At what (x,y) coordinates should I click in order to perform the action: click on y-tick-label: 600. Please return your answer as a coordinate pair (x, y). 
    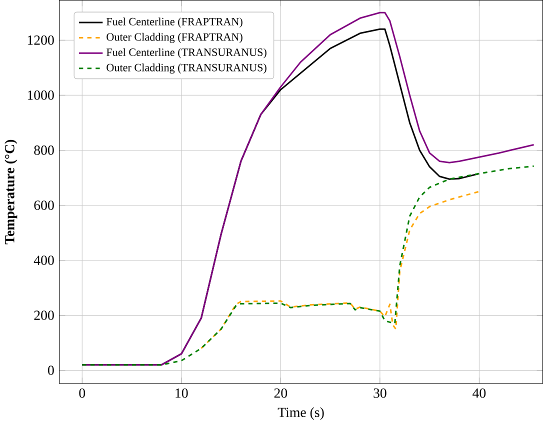
    Looking at the image, I should click on (44, 205).